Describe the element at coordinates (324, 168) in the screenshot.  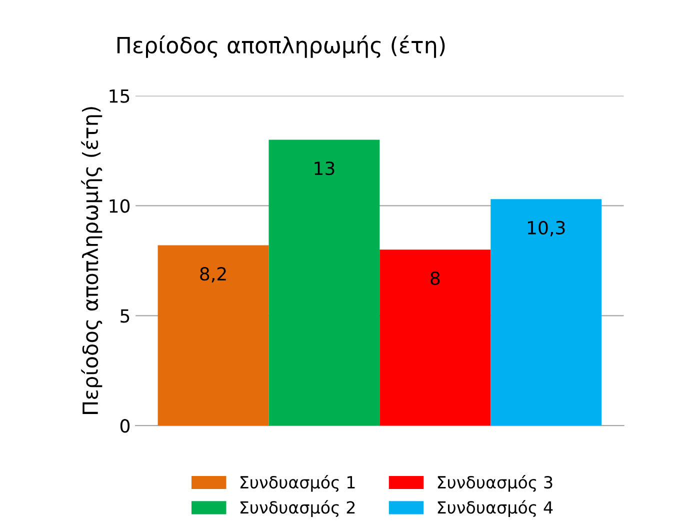
I see `data-label: 13` at that location.